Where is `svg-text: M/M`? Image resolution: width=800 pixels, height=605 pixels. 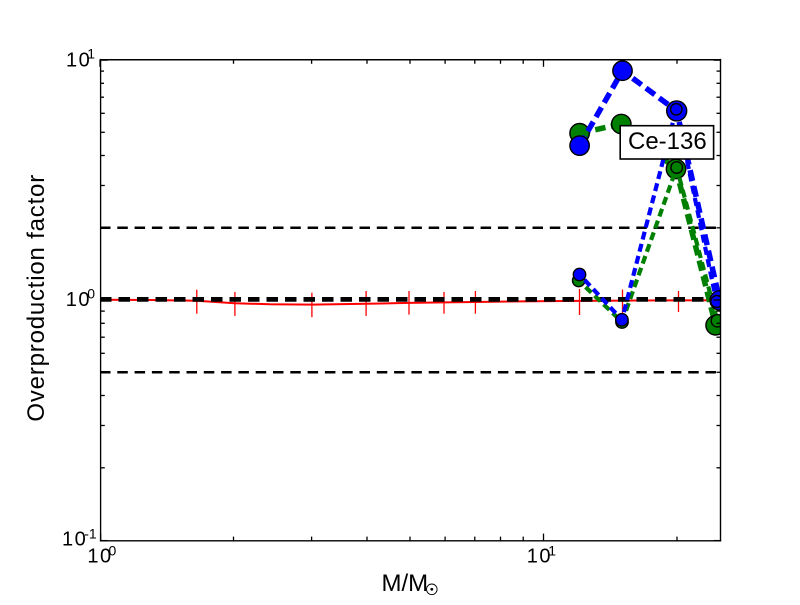
svg-text: M/M is located at coordinates (405, 583).